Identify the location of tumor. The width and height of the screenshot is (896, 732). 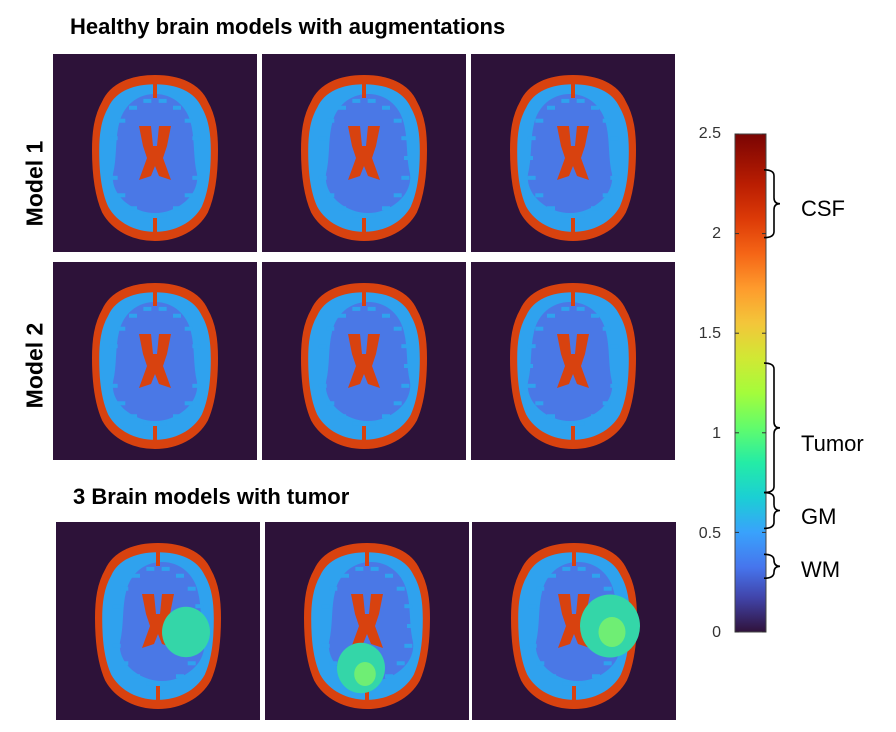
(186, 632).